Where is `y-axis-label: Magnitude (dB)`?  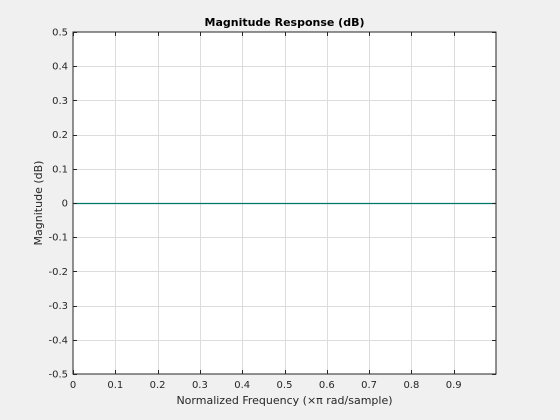
y-axis-label: Magnitude (dB) is located at coordinates (38, 203).